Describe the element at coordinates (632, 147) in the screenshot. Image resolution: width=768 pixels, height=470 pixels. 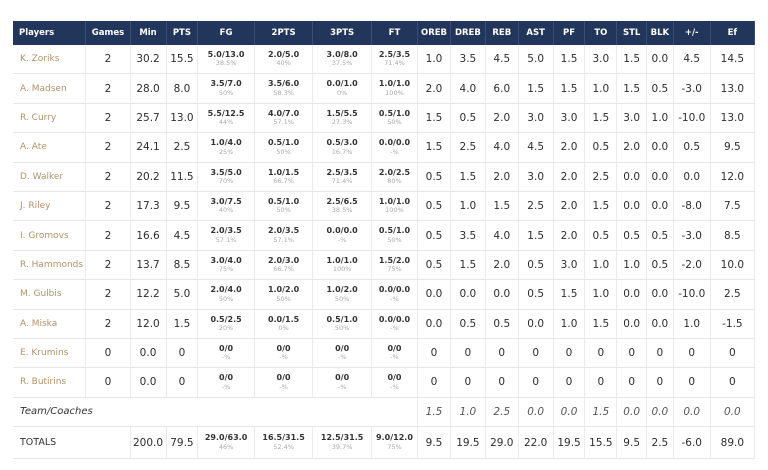
I see `cell-stl: 2.0` at that location.